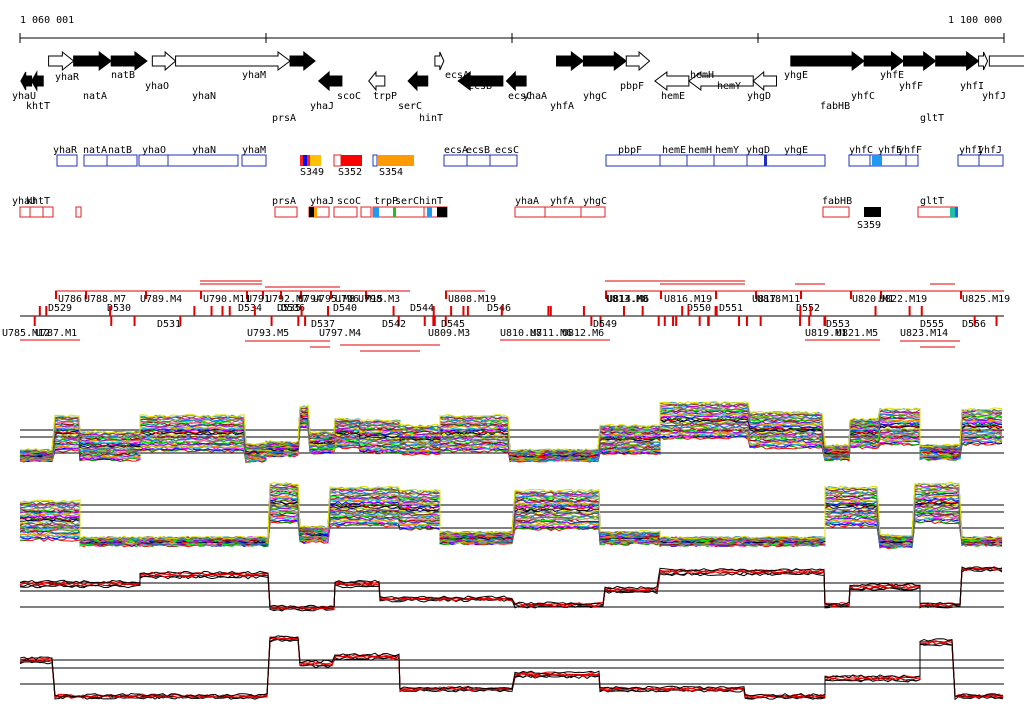  I want to click on gene-label: natB, so click(123, 75).